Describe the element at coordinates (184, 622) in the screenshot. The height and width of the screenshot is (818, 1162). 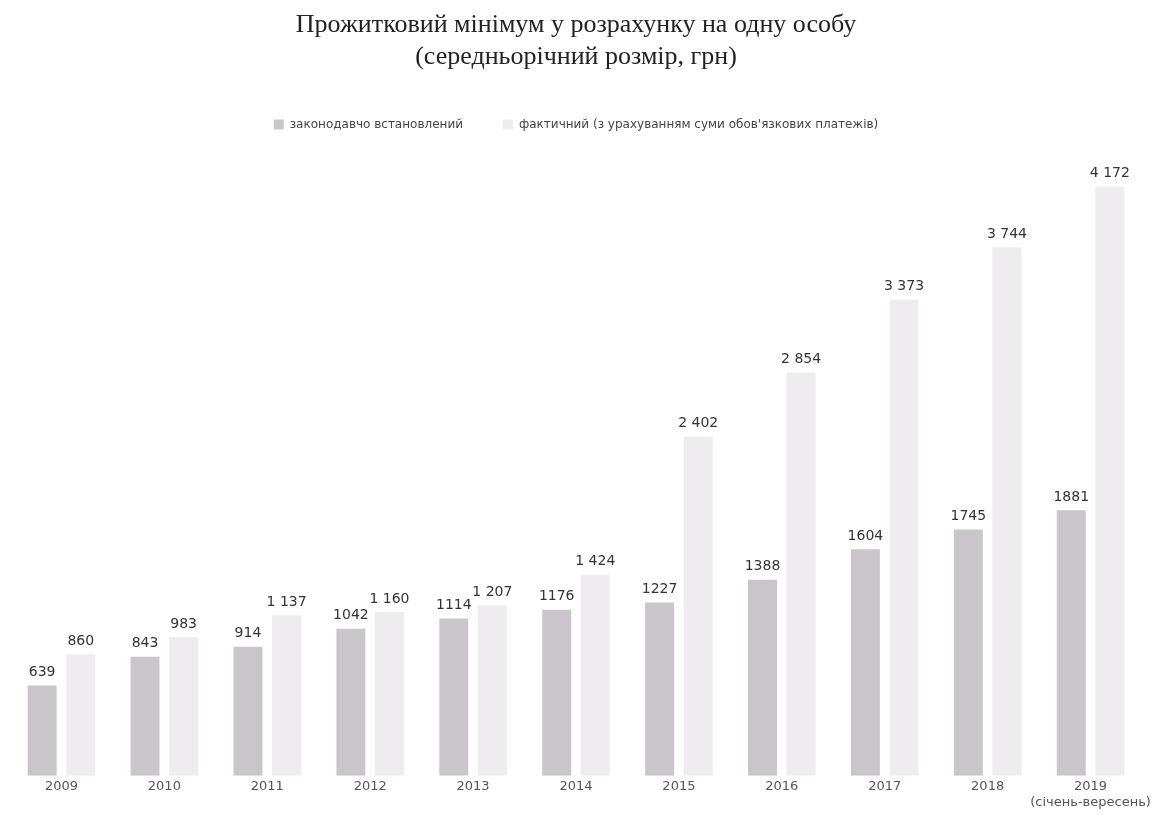
I see `data-label: 983` at that location.